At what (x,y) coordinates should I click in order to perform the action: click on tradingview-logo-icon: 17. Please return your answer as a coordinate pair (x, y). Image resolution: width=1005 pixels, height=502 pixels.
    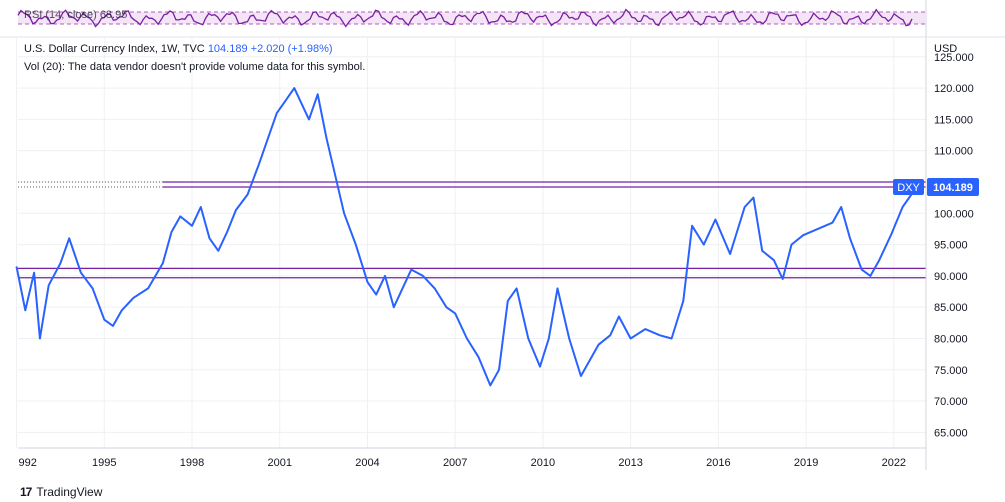
    Looking at the image, I should click on (26, 492).